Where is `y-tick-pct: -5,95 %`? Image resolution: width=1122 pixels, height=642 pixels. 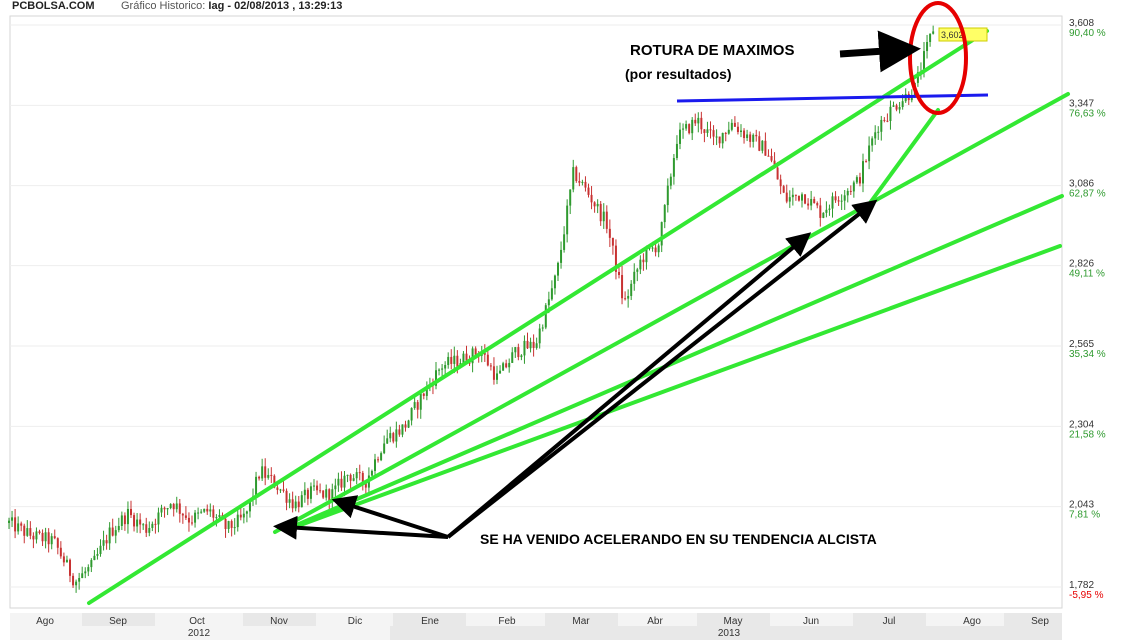
y-tick-pct: -5,95 % is located at coordinates (1086, 595).